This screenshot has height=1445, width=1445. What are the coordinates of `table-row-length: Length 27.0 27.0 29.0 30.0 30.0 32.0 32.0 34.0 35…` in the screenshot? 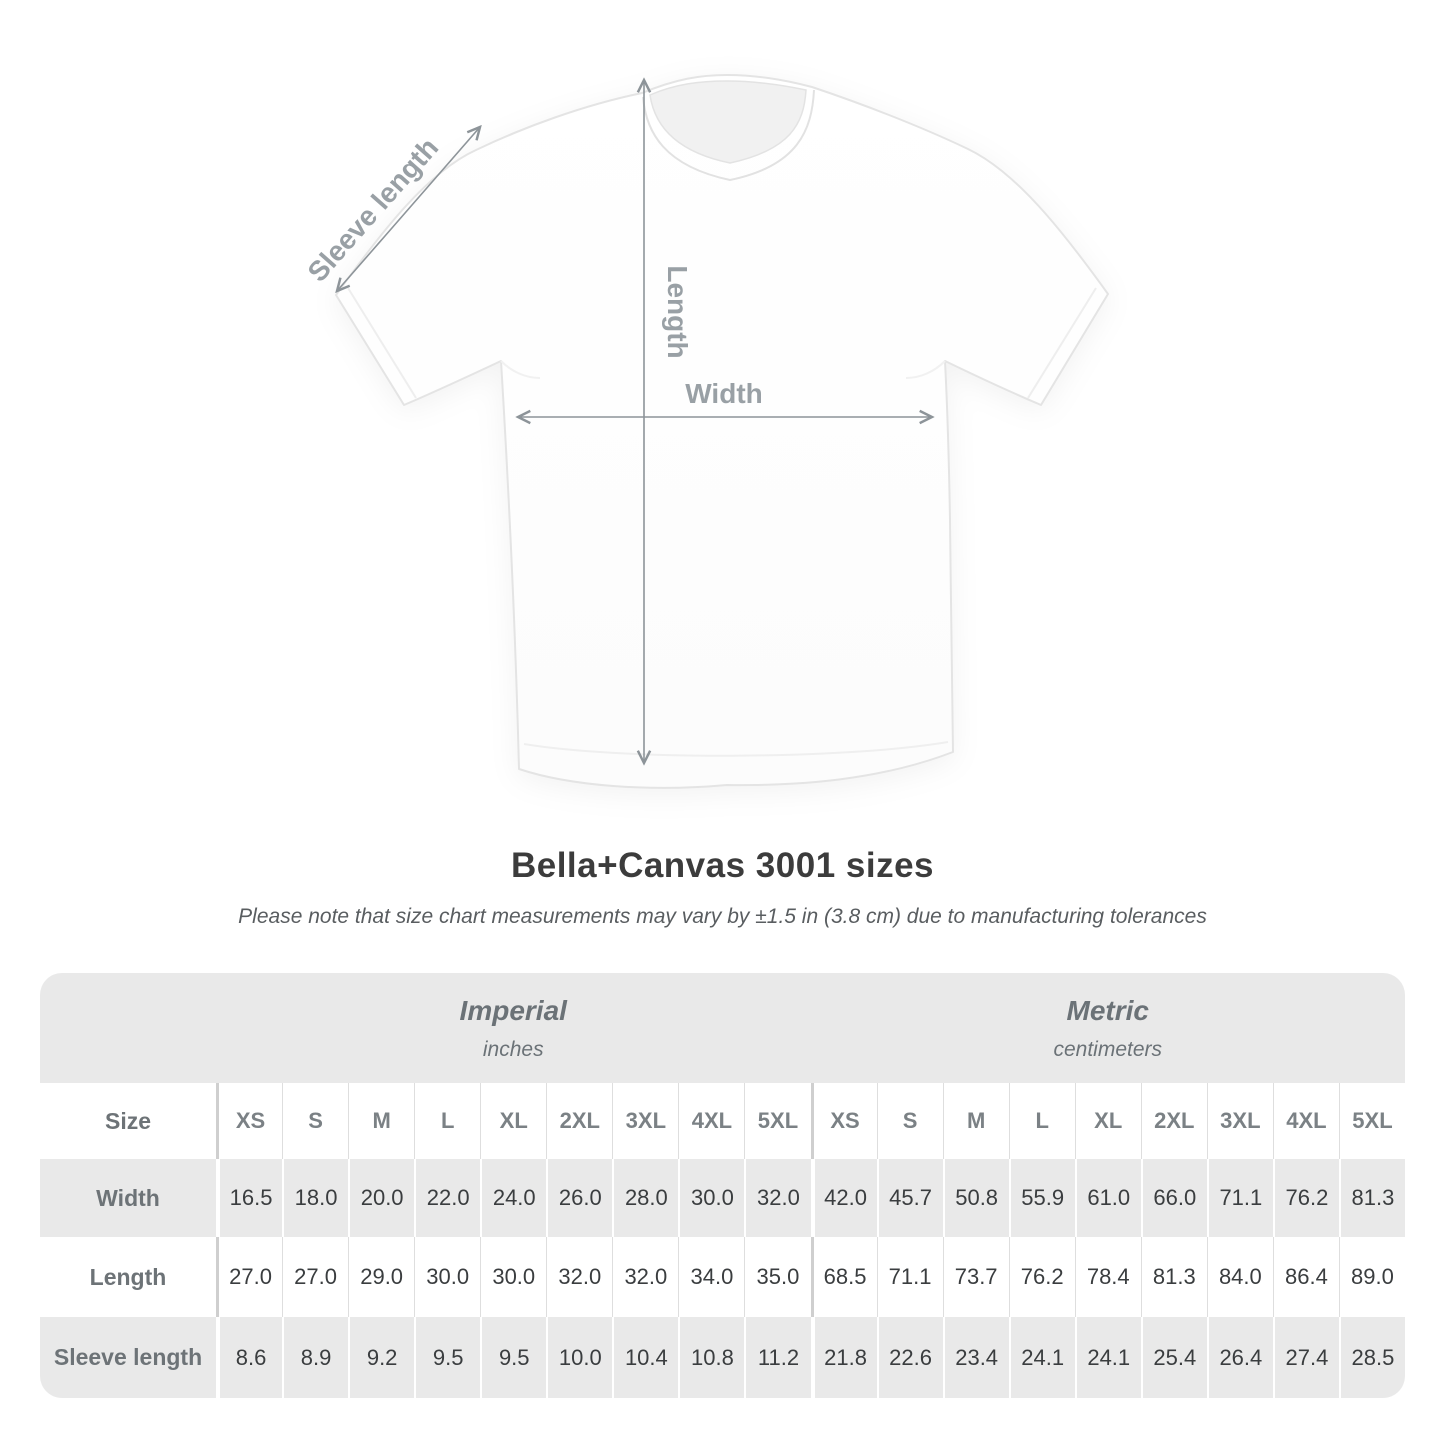 It's located at (722, 1277).